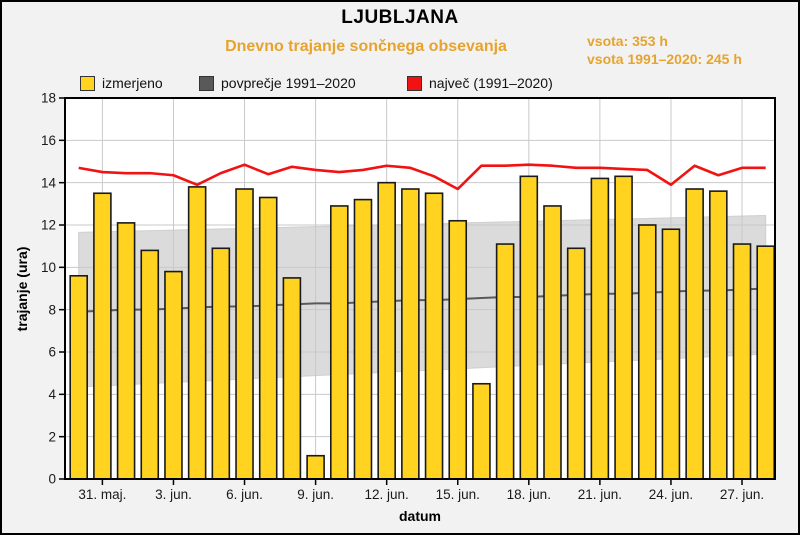 The image size is (800, 535). I want to click on x-tick-label: 21. jun., so click(600, 494).